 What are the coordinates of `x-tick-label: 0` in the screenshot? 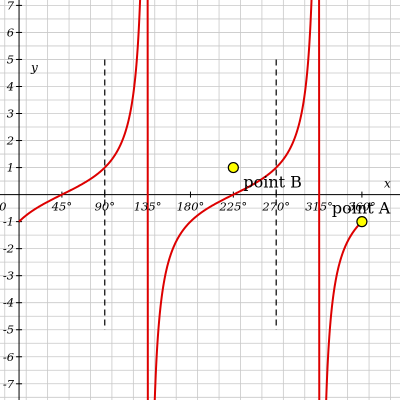 It's located at (3, 207).